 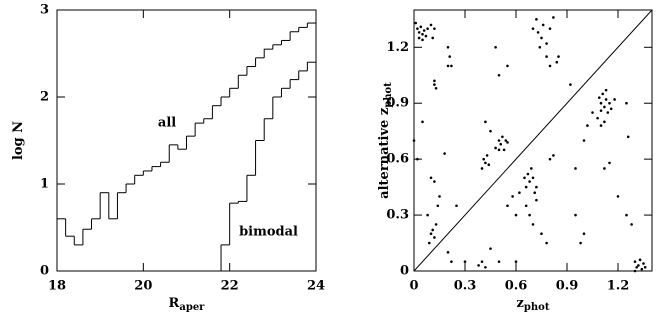 What do you see at coordinates (57, 286) in the screenshot?
I see `x-tick-label: 18` at bounding box center [57, 286].